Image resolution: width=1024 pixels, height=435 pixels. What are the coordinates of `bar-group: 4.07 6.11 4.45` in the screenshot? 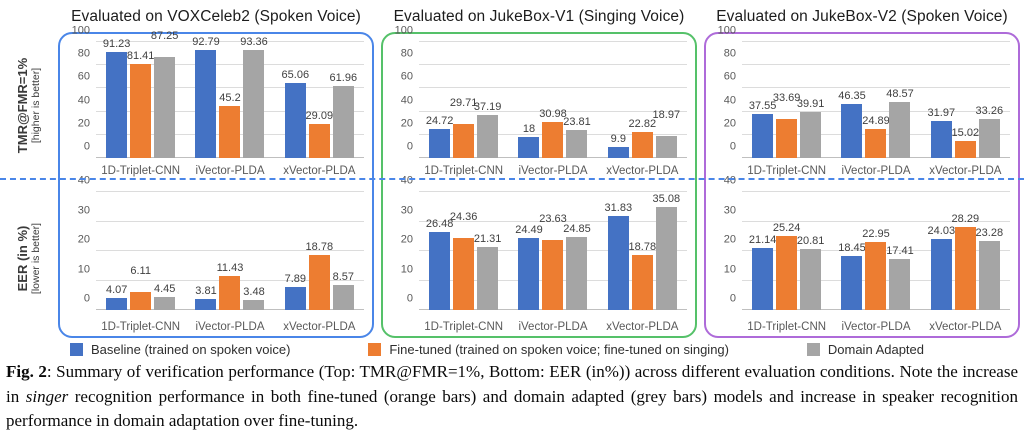 It's located at (140, 251).